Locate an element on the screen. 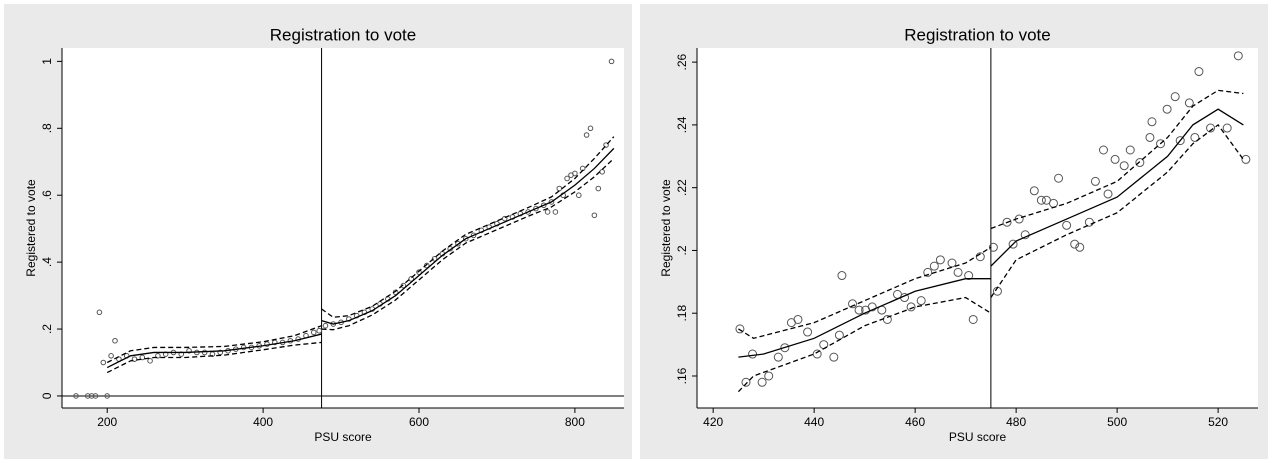 The width and height of the screenshot is (1272, 463). x-tick-label: 480 is located at coordinates (1016, 422).